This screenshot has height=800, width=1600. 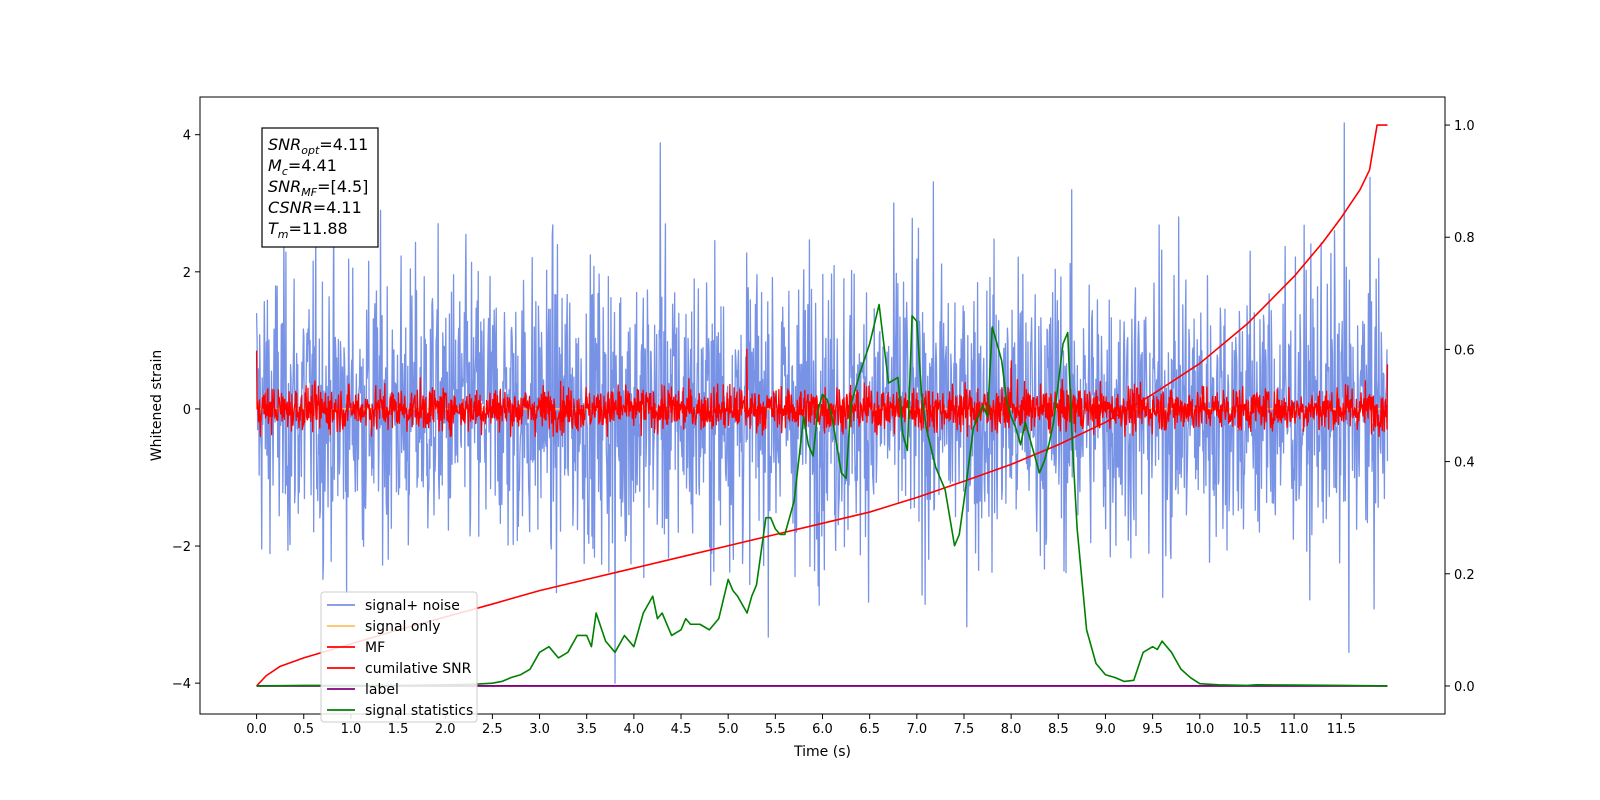 I want to click on legend-frame, so click(x=399, y=657).